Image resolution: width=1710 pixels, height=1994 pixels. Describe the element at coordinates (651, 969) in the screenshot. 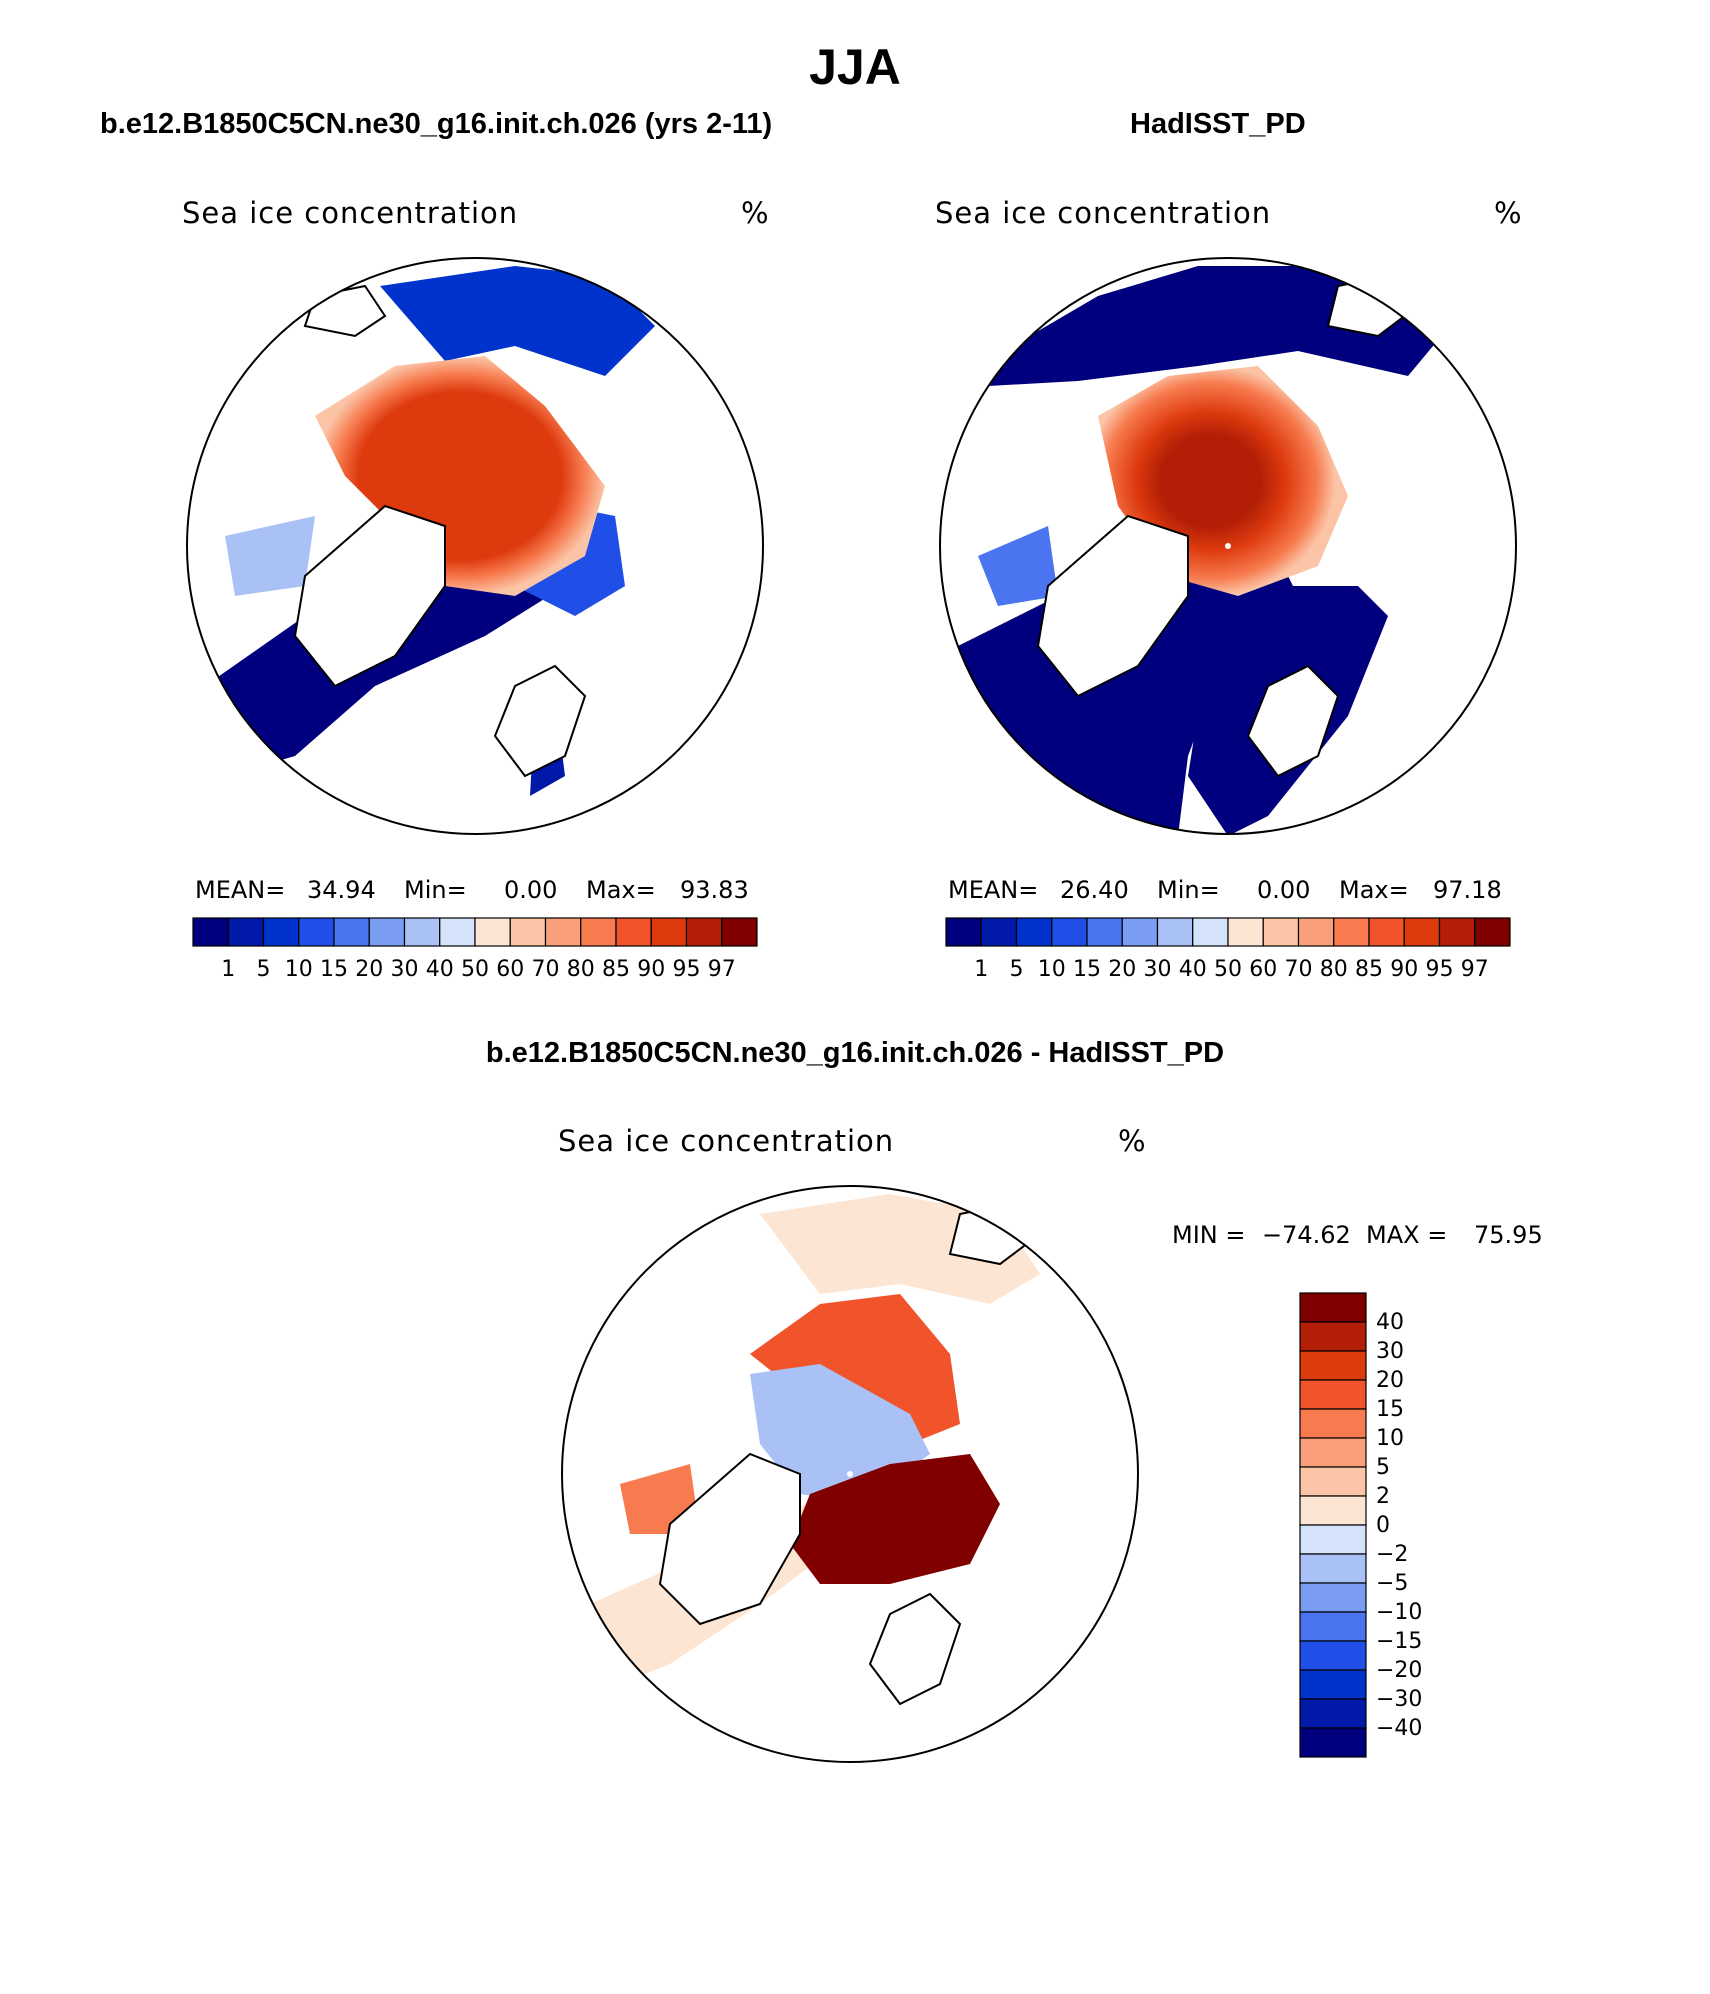

I see `model-colorbar-label: 90` at that location.